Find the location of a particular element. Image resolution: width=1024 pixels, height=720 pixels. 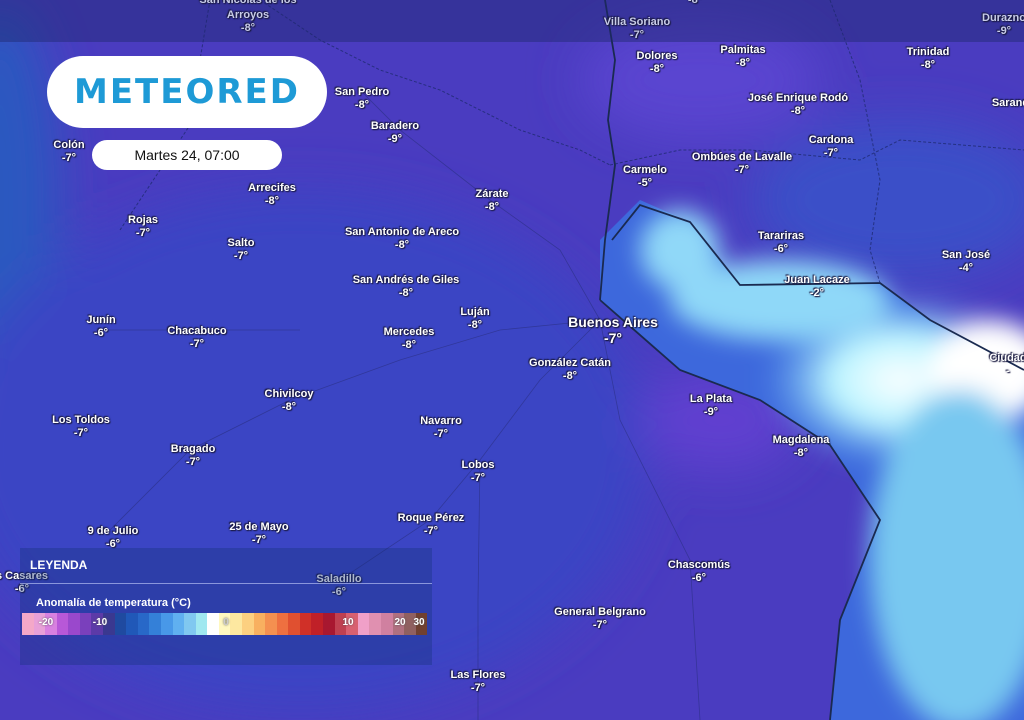

city-label: Junín -6° is located at coordinates (100, 327).